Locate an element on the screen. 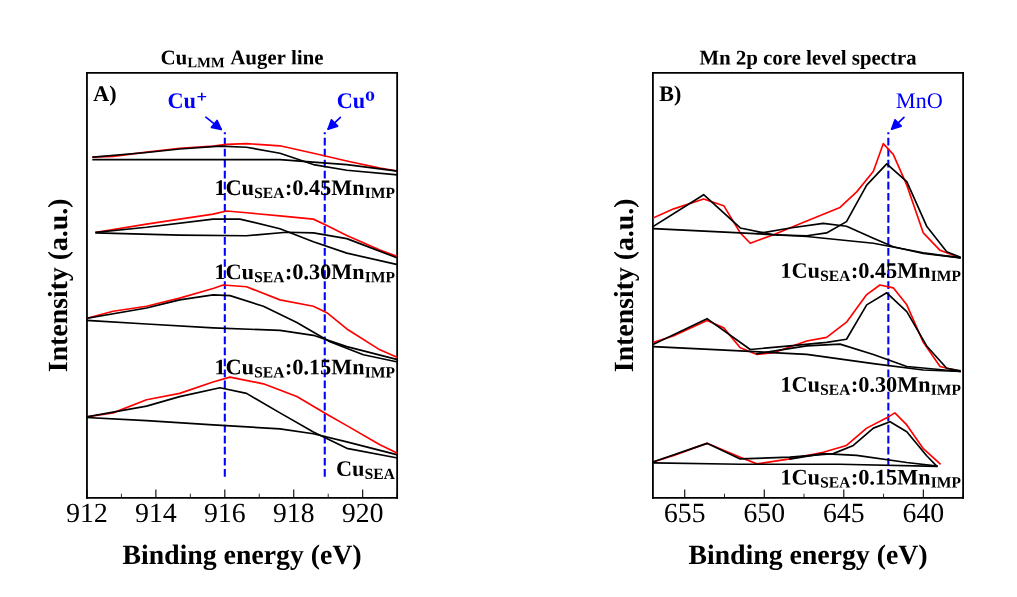 Image resolution: width=1017 pixels, height=597 pixels. ref-line-label: Cu⁺ is located at coordinates (187, 100).